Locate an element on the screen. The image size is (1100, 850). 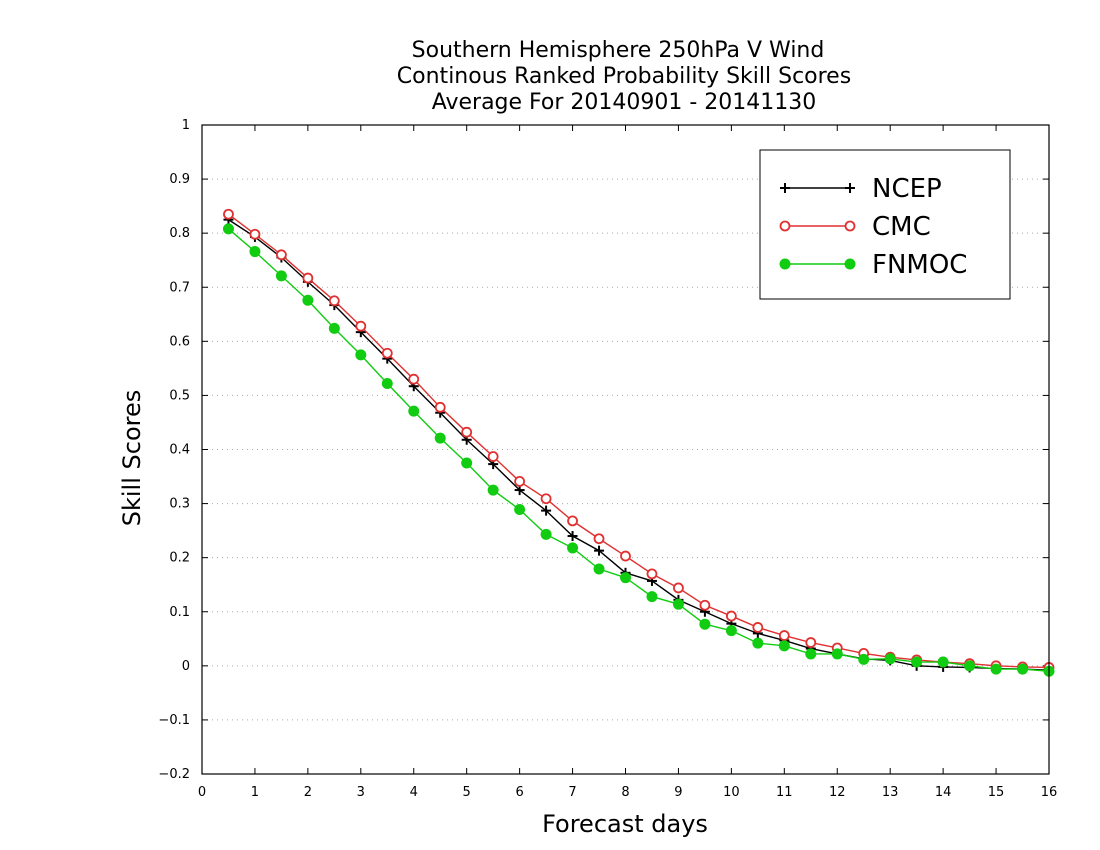
x-tick-label: 1 is located at coordinates (255, 792).